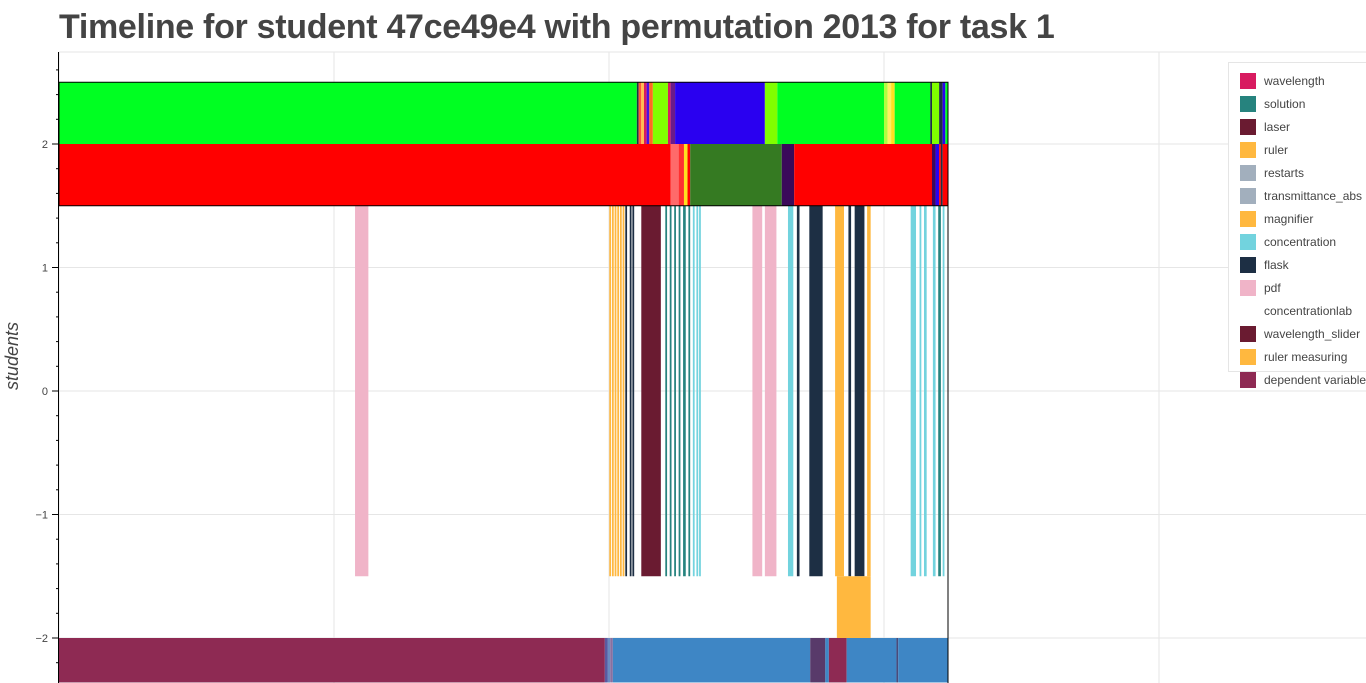 This screenshot has width=1366, height=683. I want to click on legend-label: wavelength_slider, so click(1312, 334).